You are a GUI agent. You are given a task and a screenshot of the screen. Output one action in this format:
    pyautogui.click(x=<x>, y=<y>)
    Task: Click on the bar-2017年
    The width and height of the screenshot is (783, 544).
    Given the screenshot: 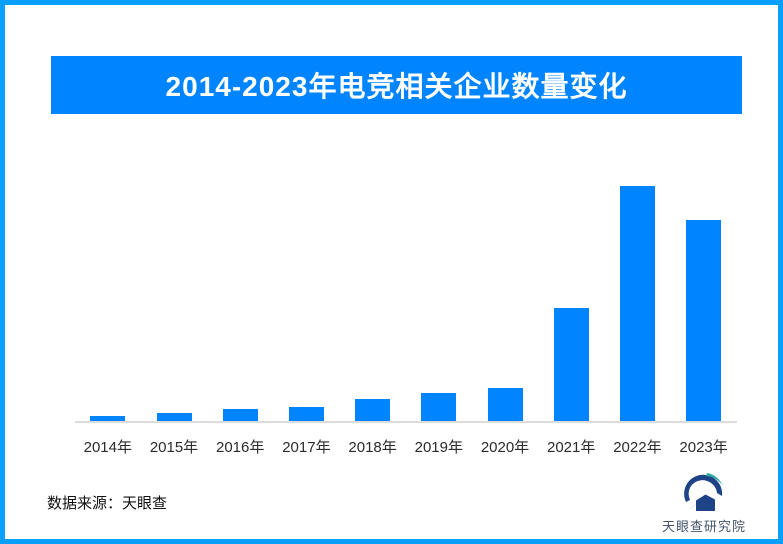 What is the action you would take?
    pyautogui.click(x=306, y=414)
    